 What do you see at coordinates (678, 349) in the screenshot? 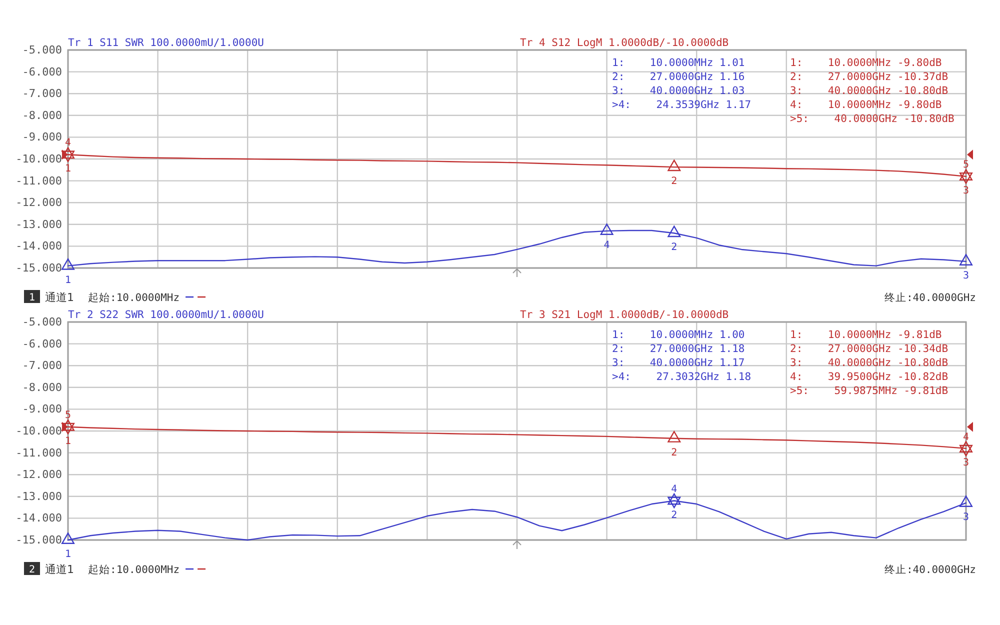
I see `annotation: 2: 27.0000GHz 1.18` at bounding box center [678, 349].